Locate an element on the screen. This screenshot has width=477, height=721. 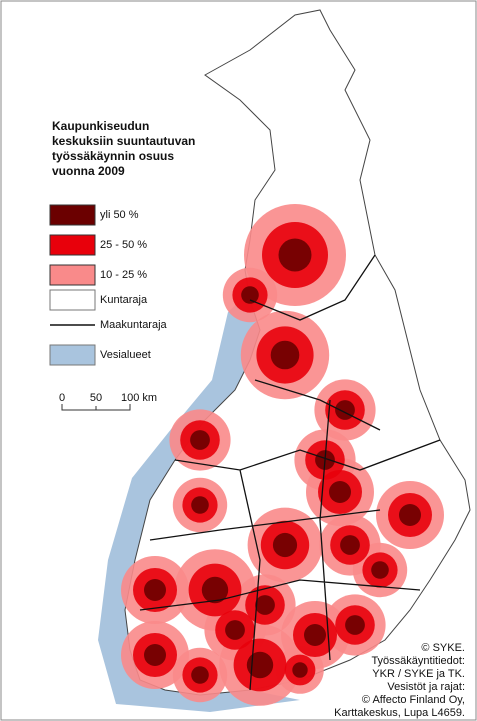
legend-label: Kuntaraja is located at coordinates (124, 300).